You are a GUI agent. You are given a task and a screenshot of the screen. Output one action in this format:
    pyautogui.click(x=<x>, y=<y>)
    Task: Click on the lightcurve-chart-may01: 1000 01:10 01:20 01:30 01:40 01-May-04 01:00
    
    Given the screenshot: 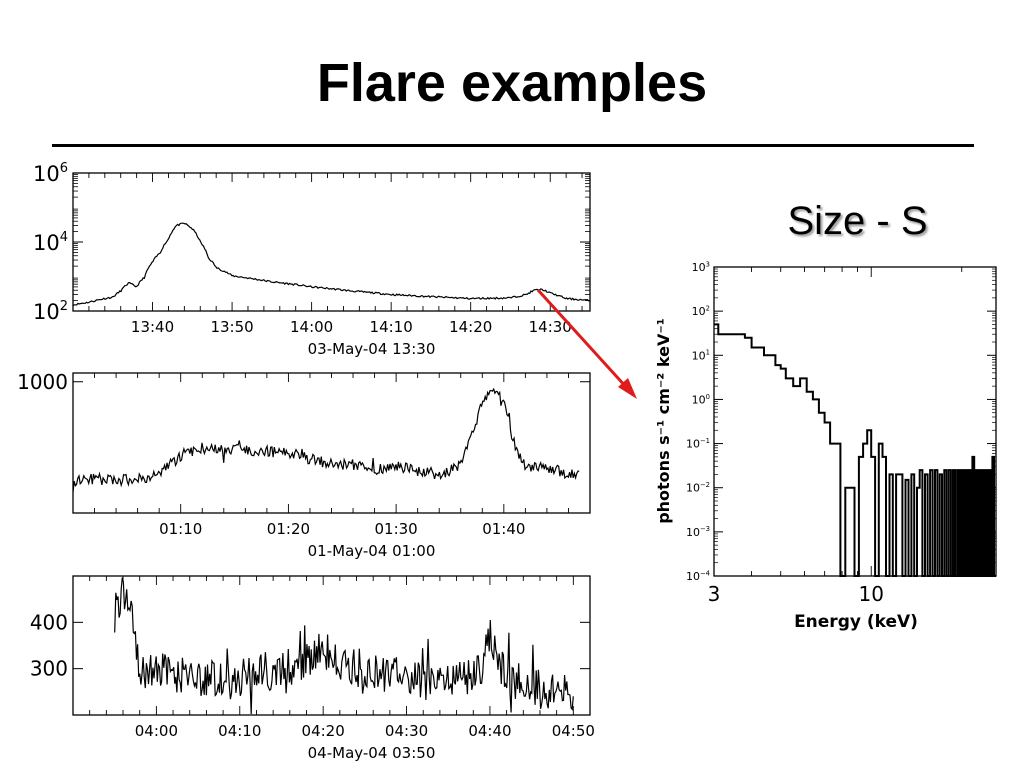 What is the action you would take?
    pyautogui.click(x=304, y=465)
    